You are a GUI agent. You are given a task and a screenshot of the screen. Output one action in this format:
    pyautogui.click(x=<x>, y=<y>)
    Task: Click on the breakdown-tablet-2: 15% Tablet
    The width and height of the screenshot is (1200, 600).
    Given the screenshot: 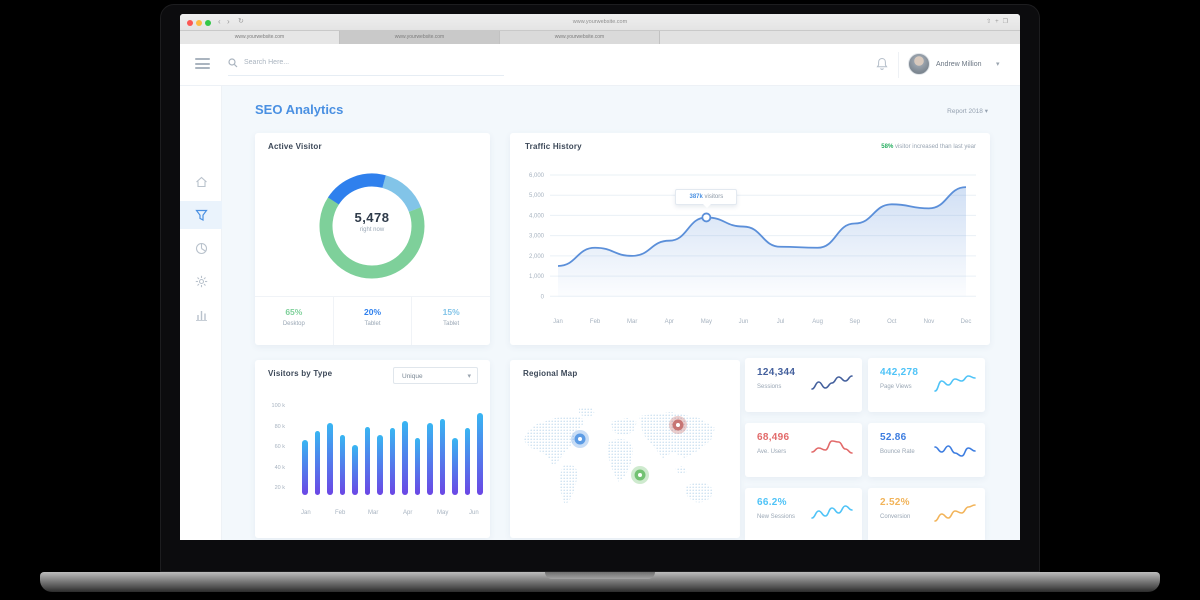 What is the action you would take?
    pyautogui.click(x=451, y=321)
    